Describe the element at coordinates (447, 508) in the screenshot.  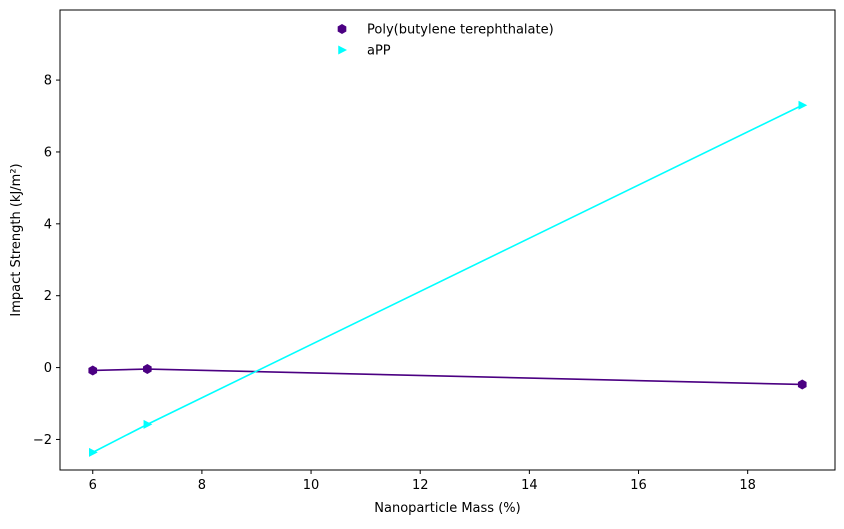
I see `x-axis-label: Nanoparticle Mass (%)` at that location.